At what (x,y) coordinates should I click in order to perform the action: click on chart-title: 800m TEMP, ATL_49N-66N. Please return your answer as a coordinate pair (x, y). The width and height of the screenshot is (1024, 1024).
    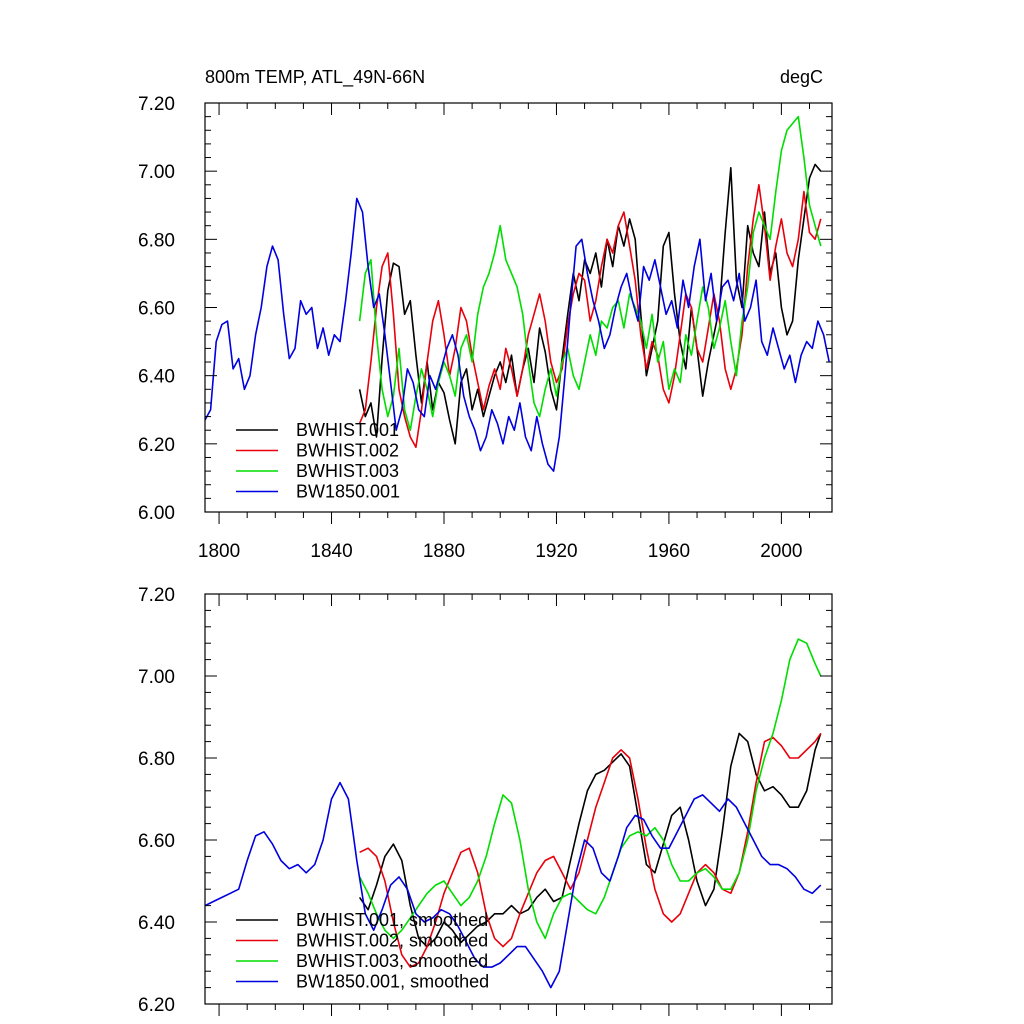
    Looking at the image, I should click on (315, 77).